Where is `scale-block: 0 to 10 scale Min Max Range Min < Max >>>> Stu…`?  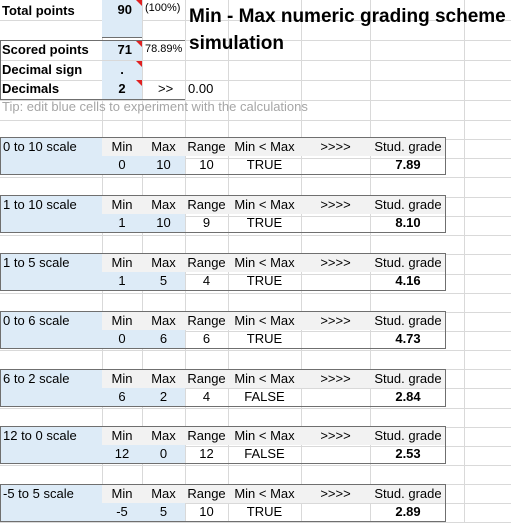
scale-block: 0 to 10 scale Min Max Range Min < Max >>>> Stu… is located at coordinates (223, 156).